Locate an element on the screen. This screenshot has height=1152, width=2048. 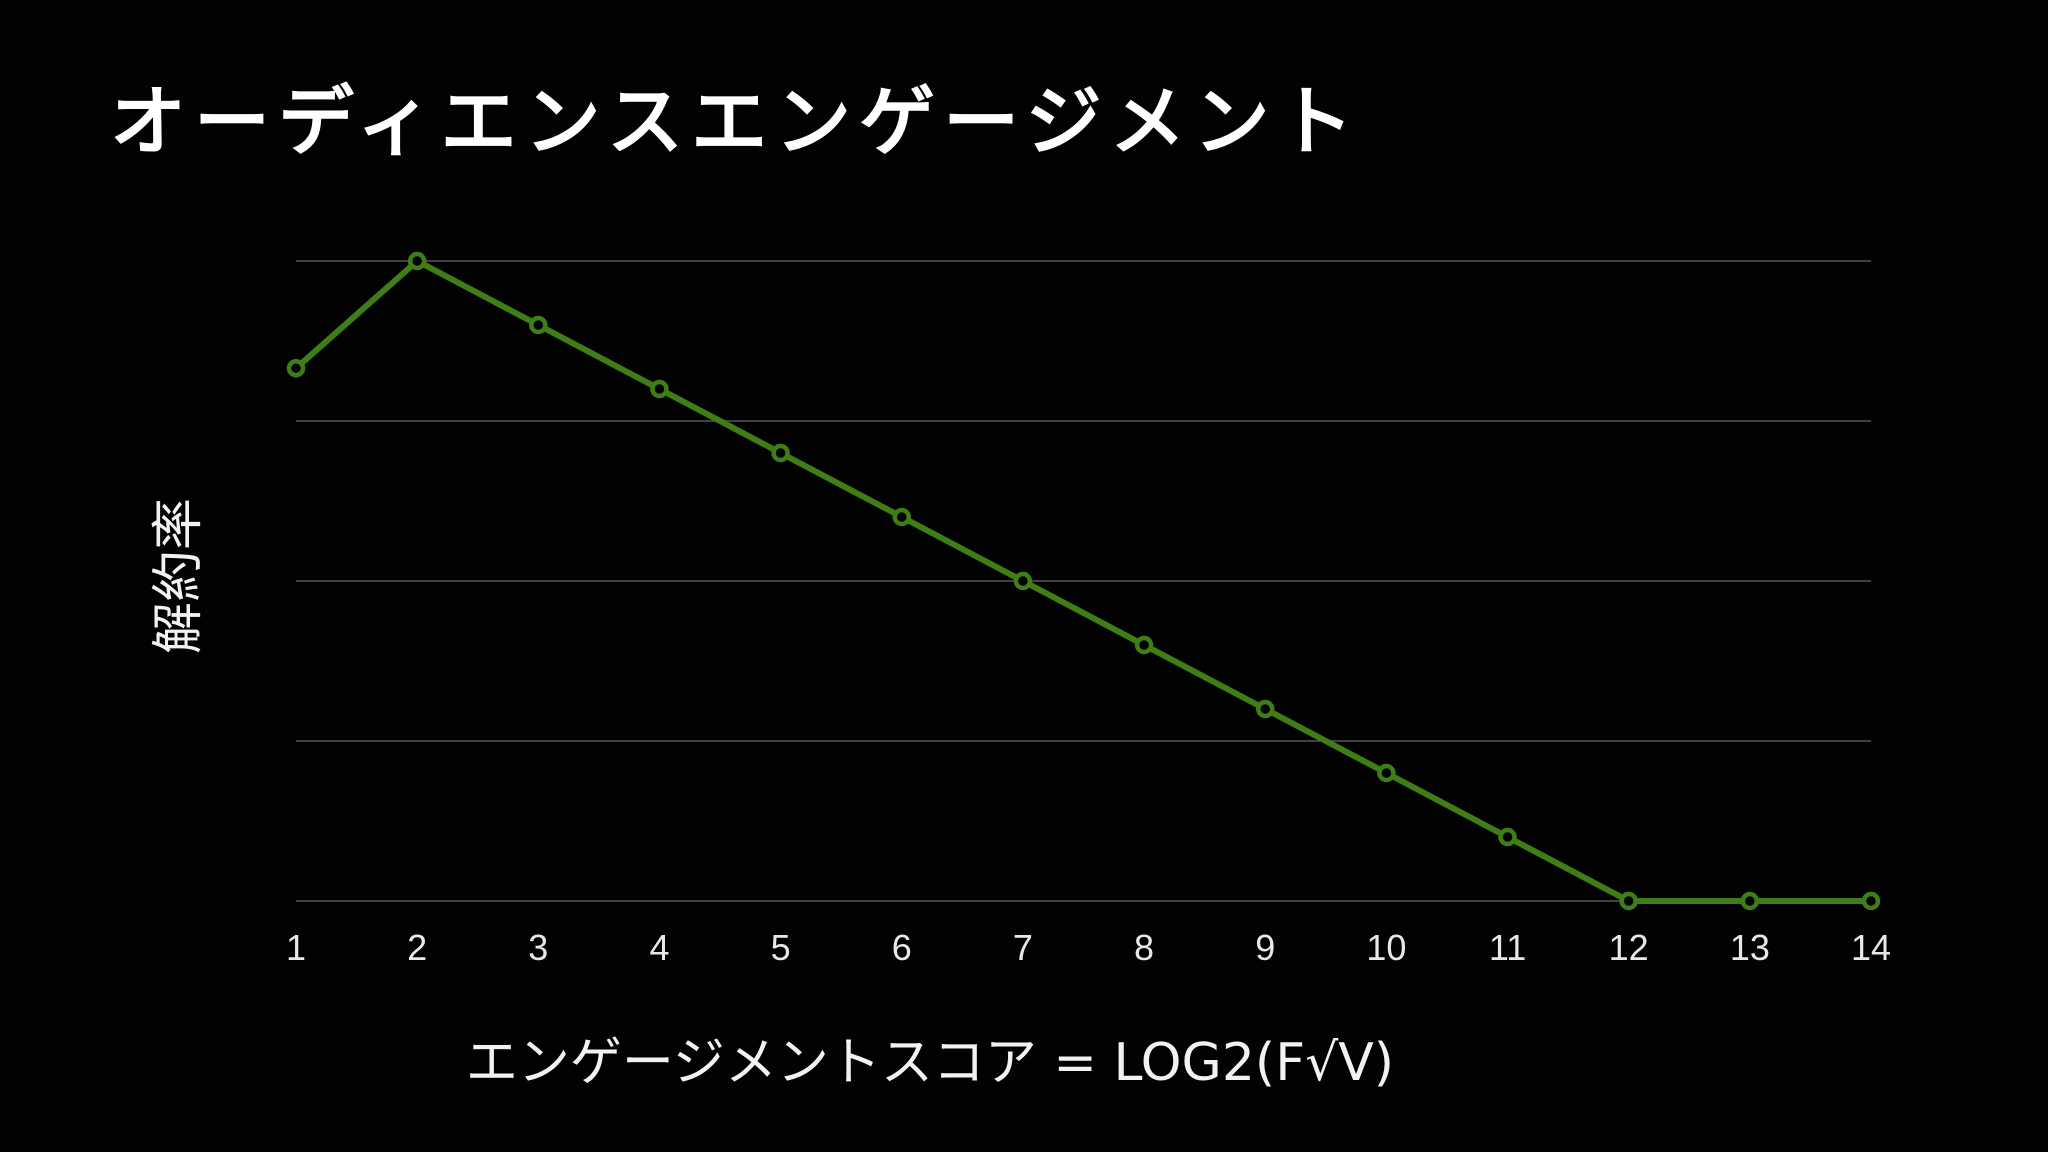
x-tick-labels: 1 2 3 4 5 6 7 8 9 10 11 12 13 14 is located at coordinates (1088, 947).